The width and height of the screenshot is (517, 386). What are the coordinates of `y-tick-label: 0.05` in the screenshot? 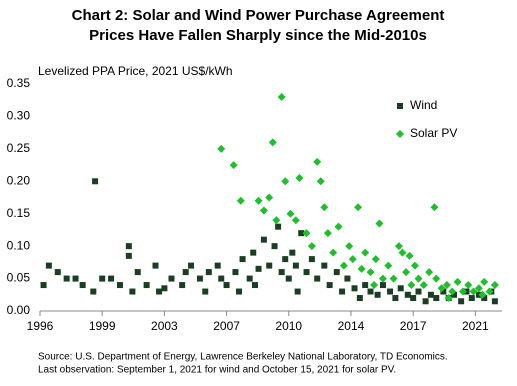 It's located at (19, 278).